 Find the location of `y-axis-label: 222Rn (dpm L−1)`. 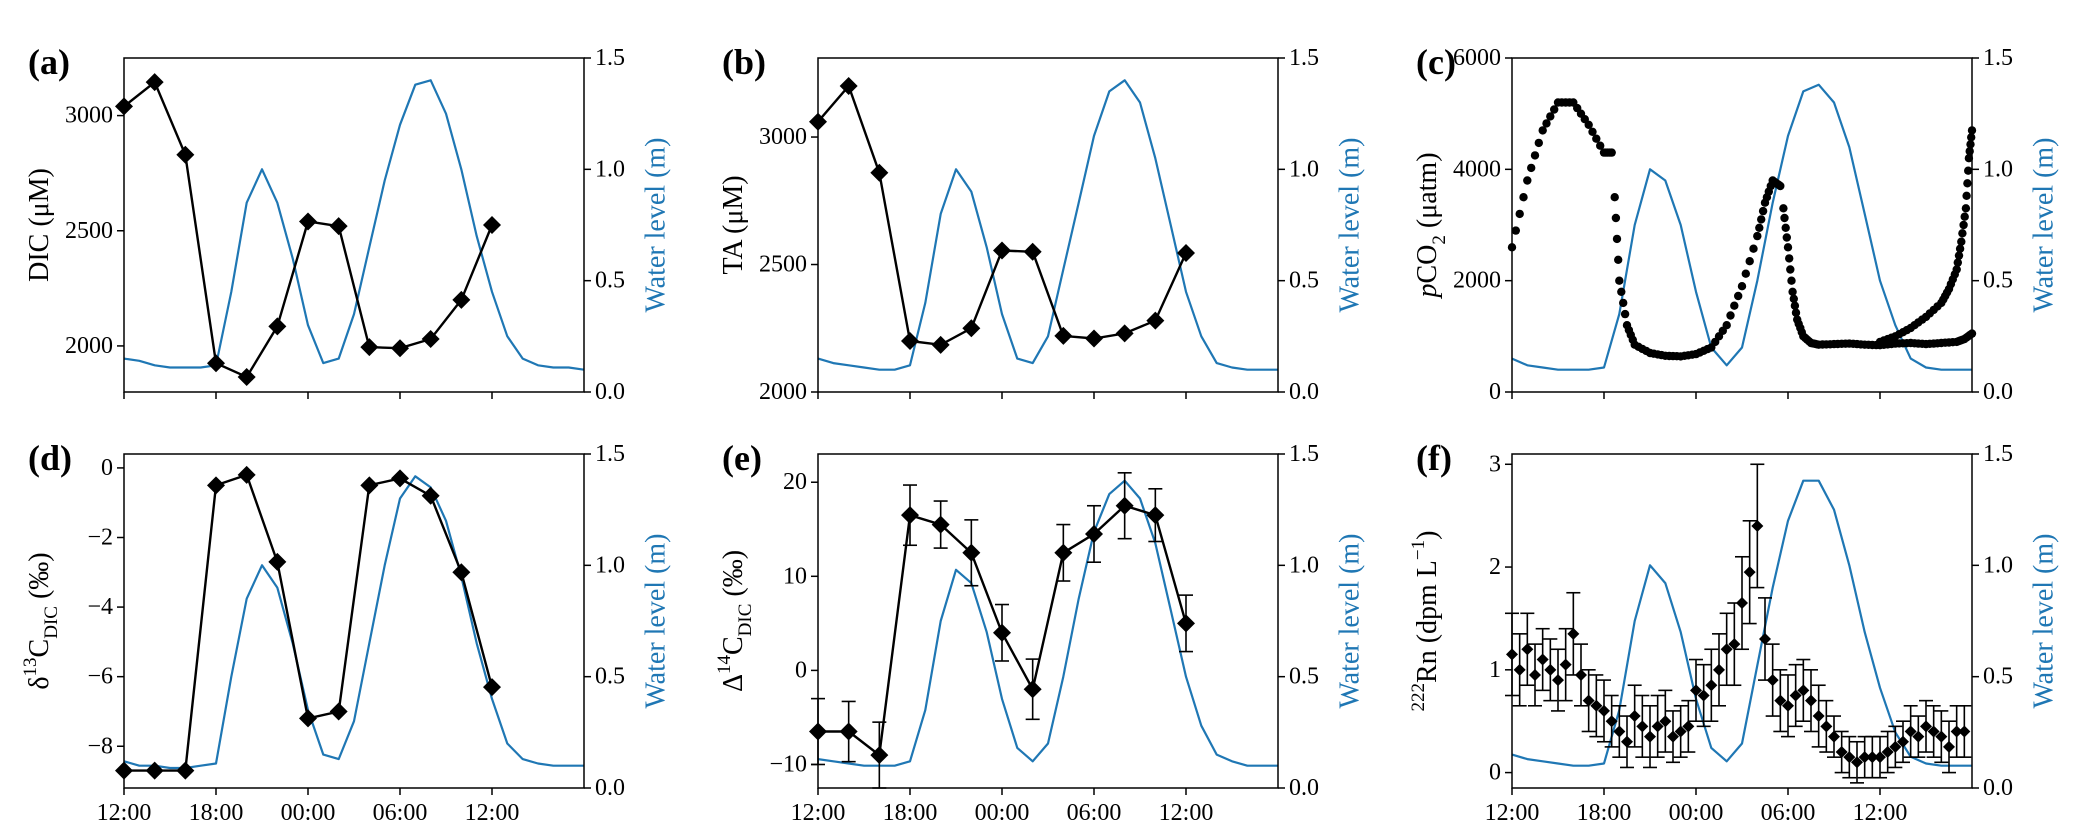

y-axis-label: 222Rn (dpm L−1) is located at coordinates (1426, 621).